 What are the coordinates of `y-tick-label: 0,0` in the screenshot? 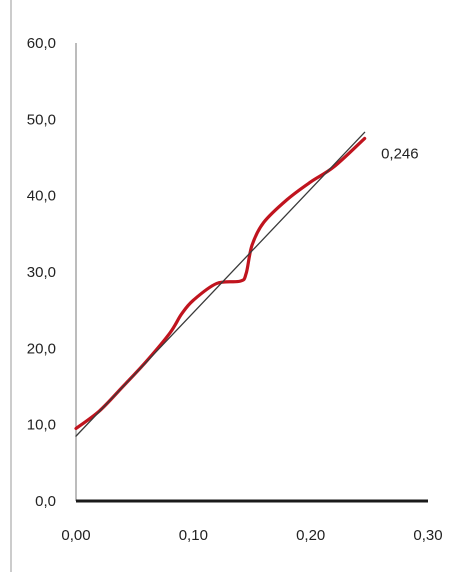 It's located at (45, 501).